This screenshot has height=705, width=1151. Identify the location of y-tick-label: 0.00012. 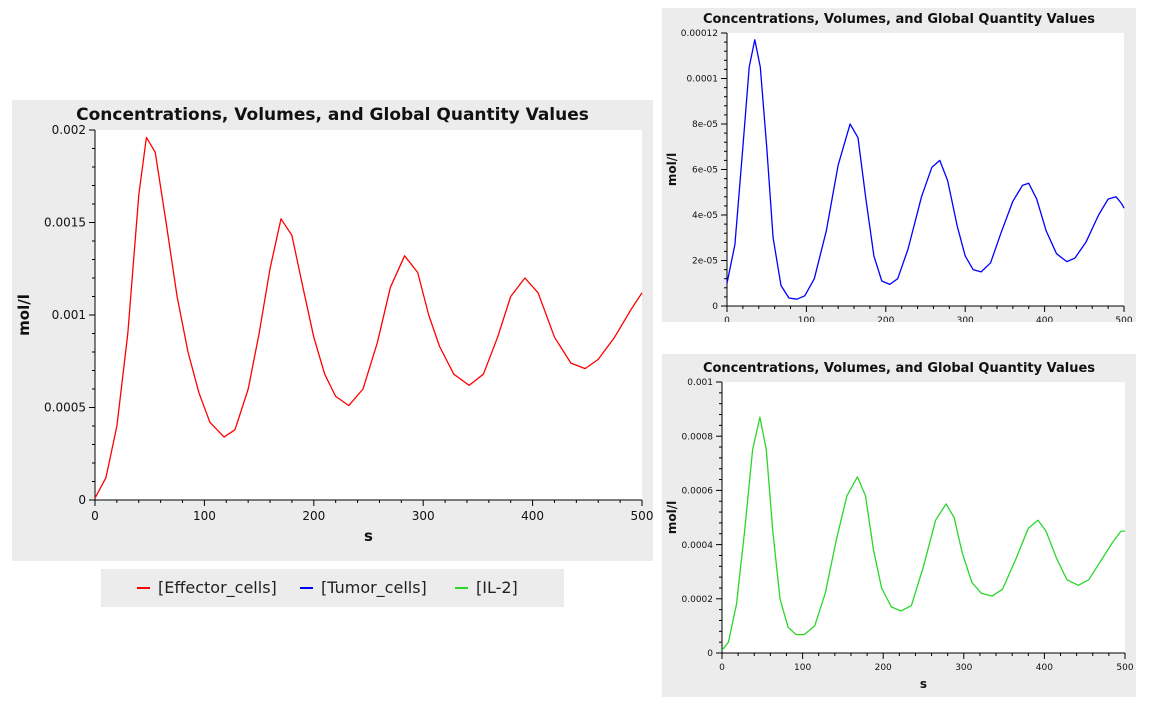
(699, 34).